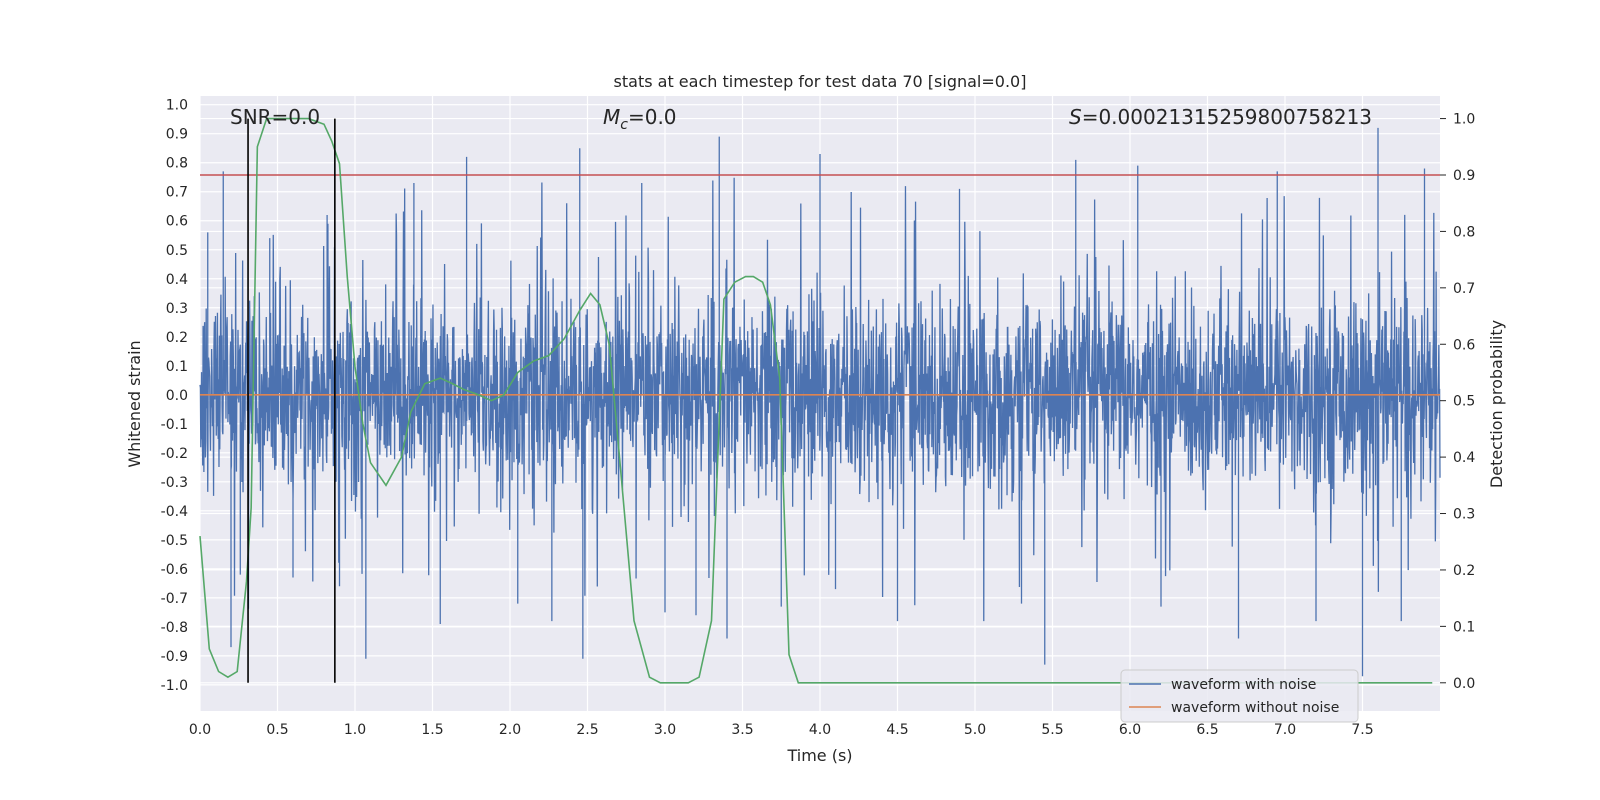  I want to click on x-tick-label: 3.0, so click(665, 730).